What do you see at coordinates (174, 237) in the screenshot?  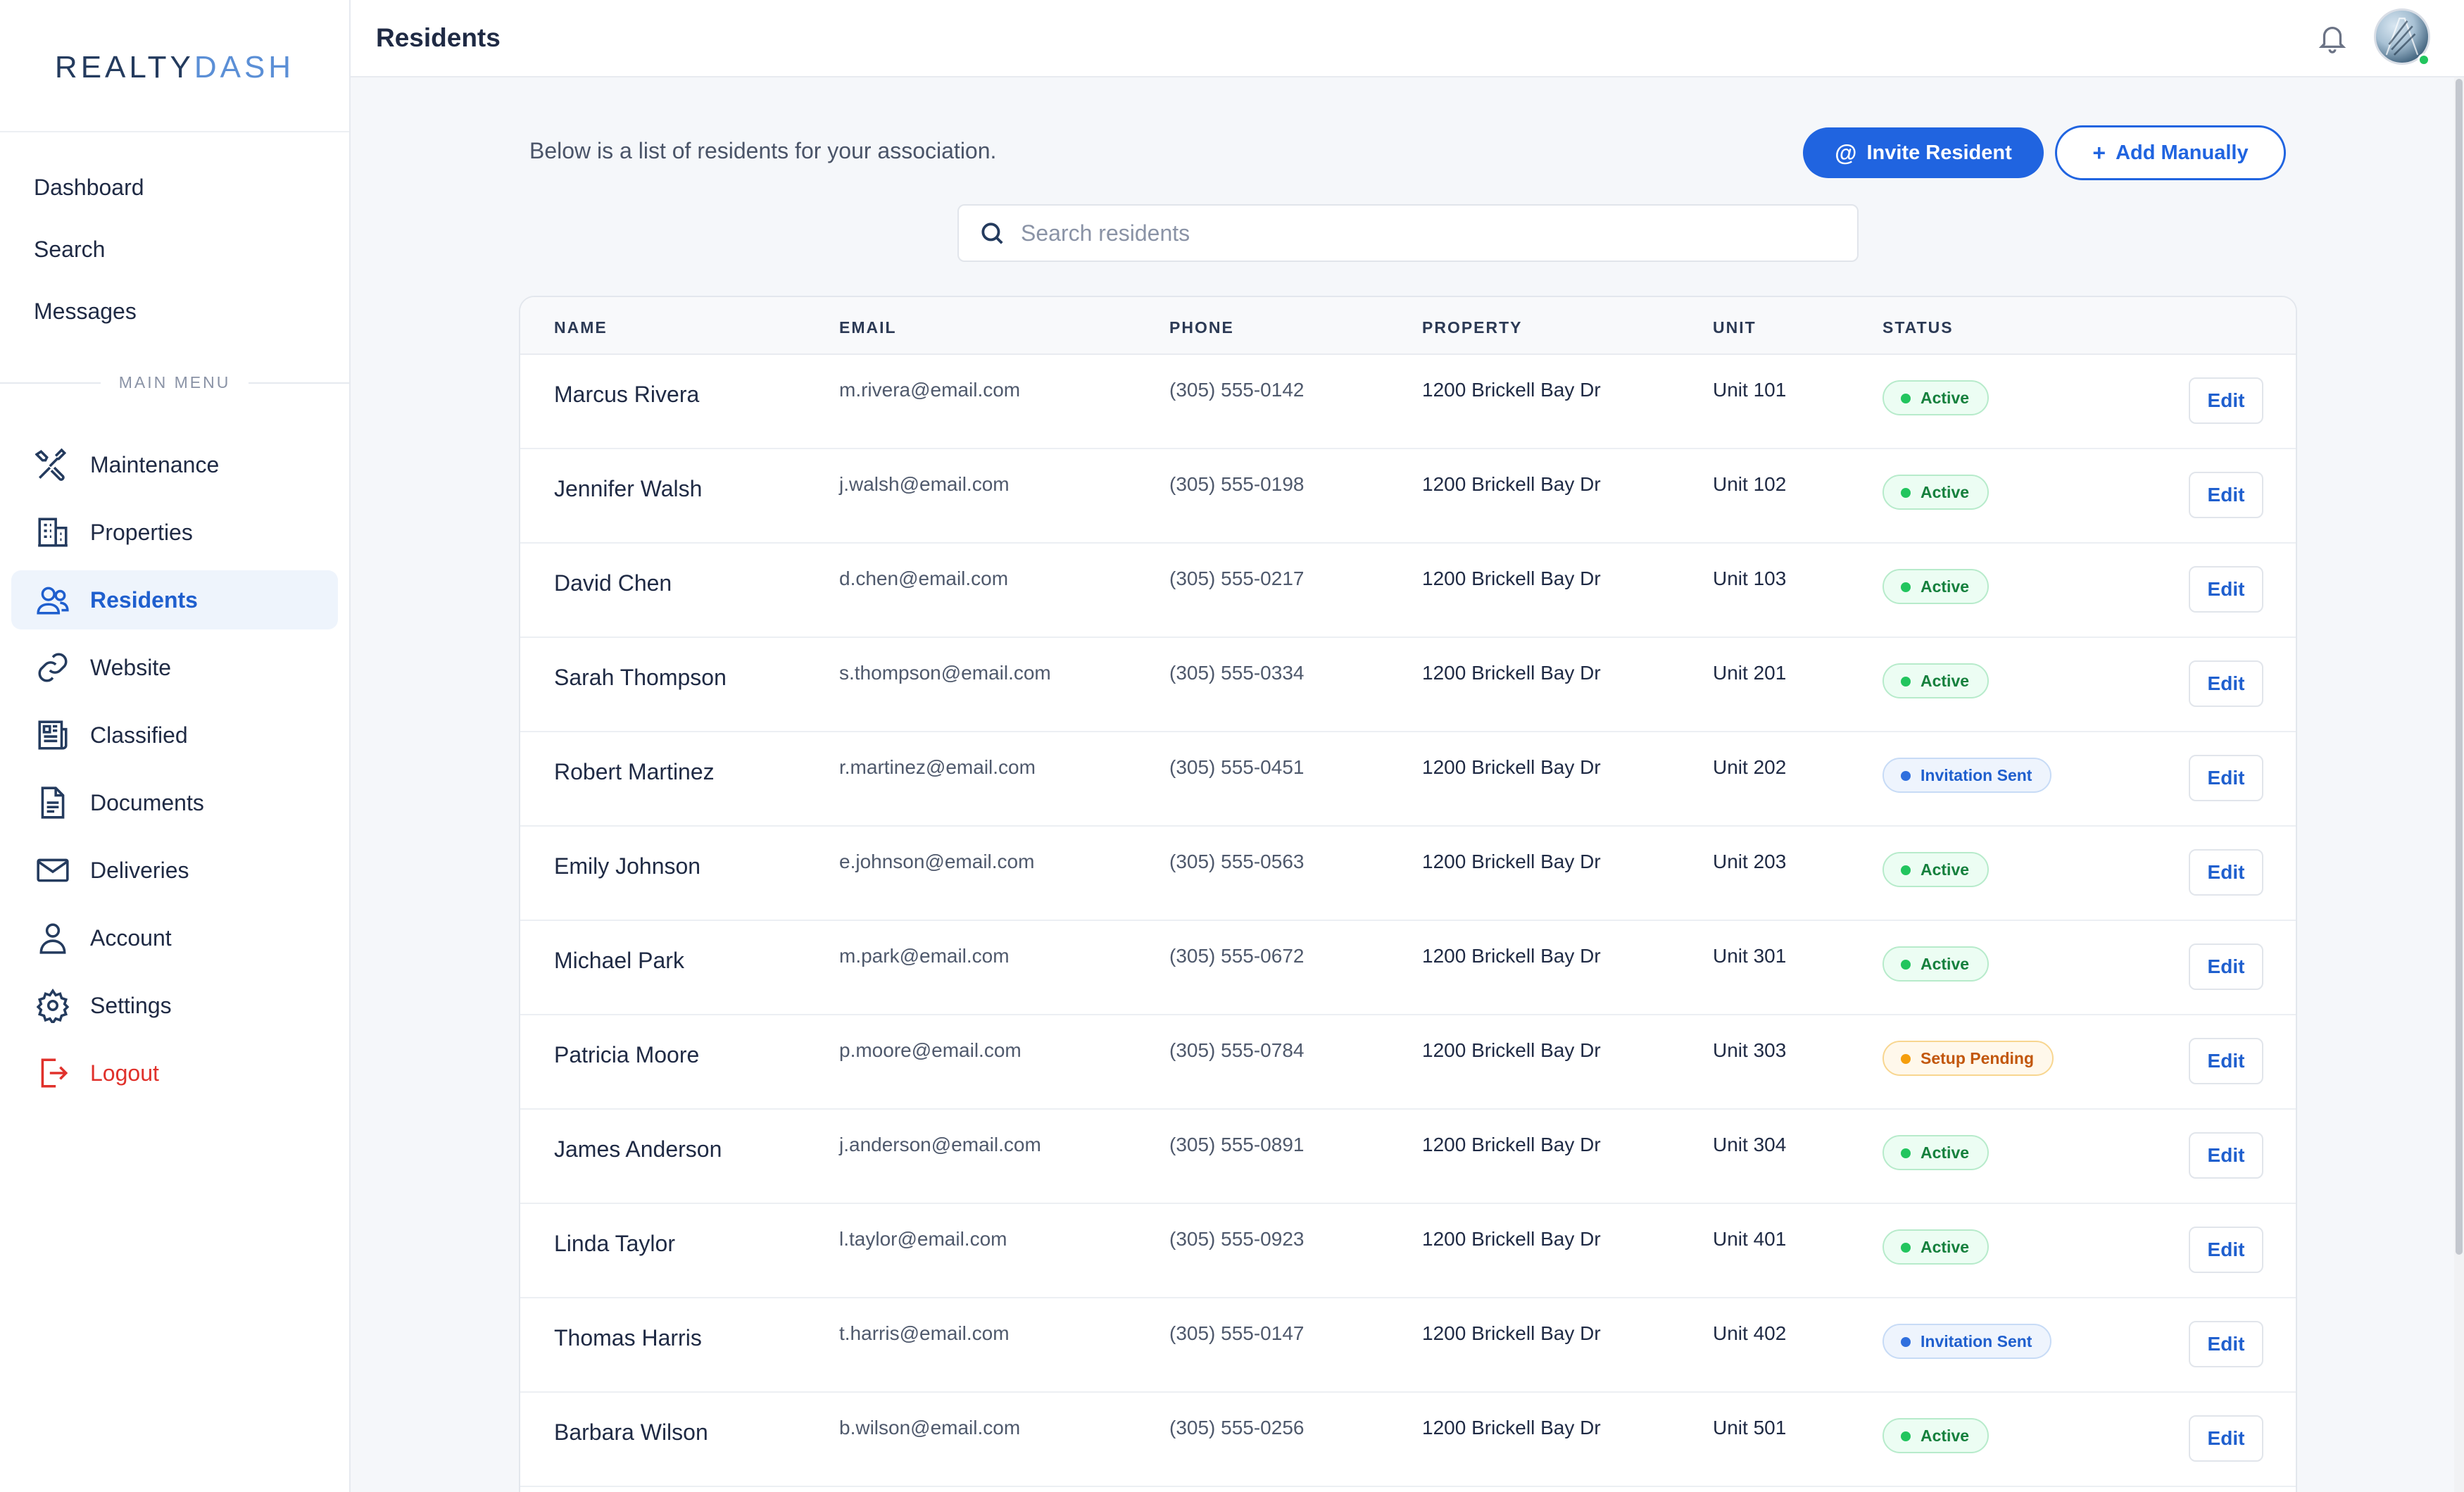 I see `top-nav: Dashboard Search Messages` at bounding box center [174, 237].